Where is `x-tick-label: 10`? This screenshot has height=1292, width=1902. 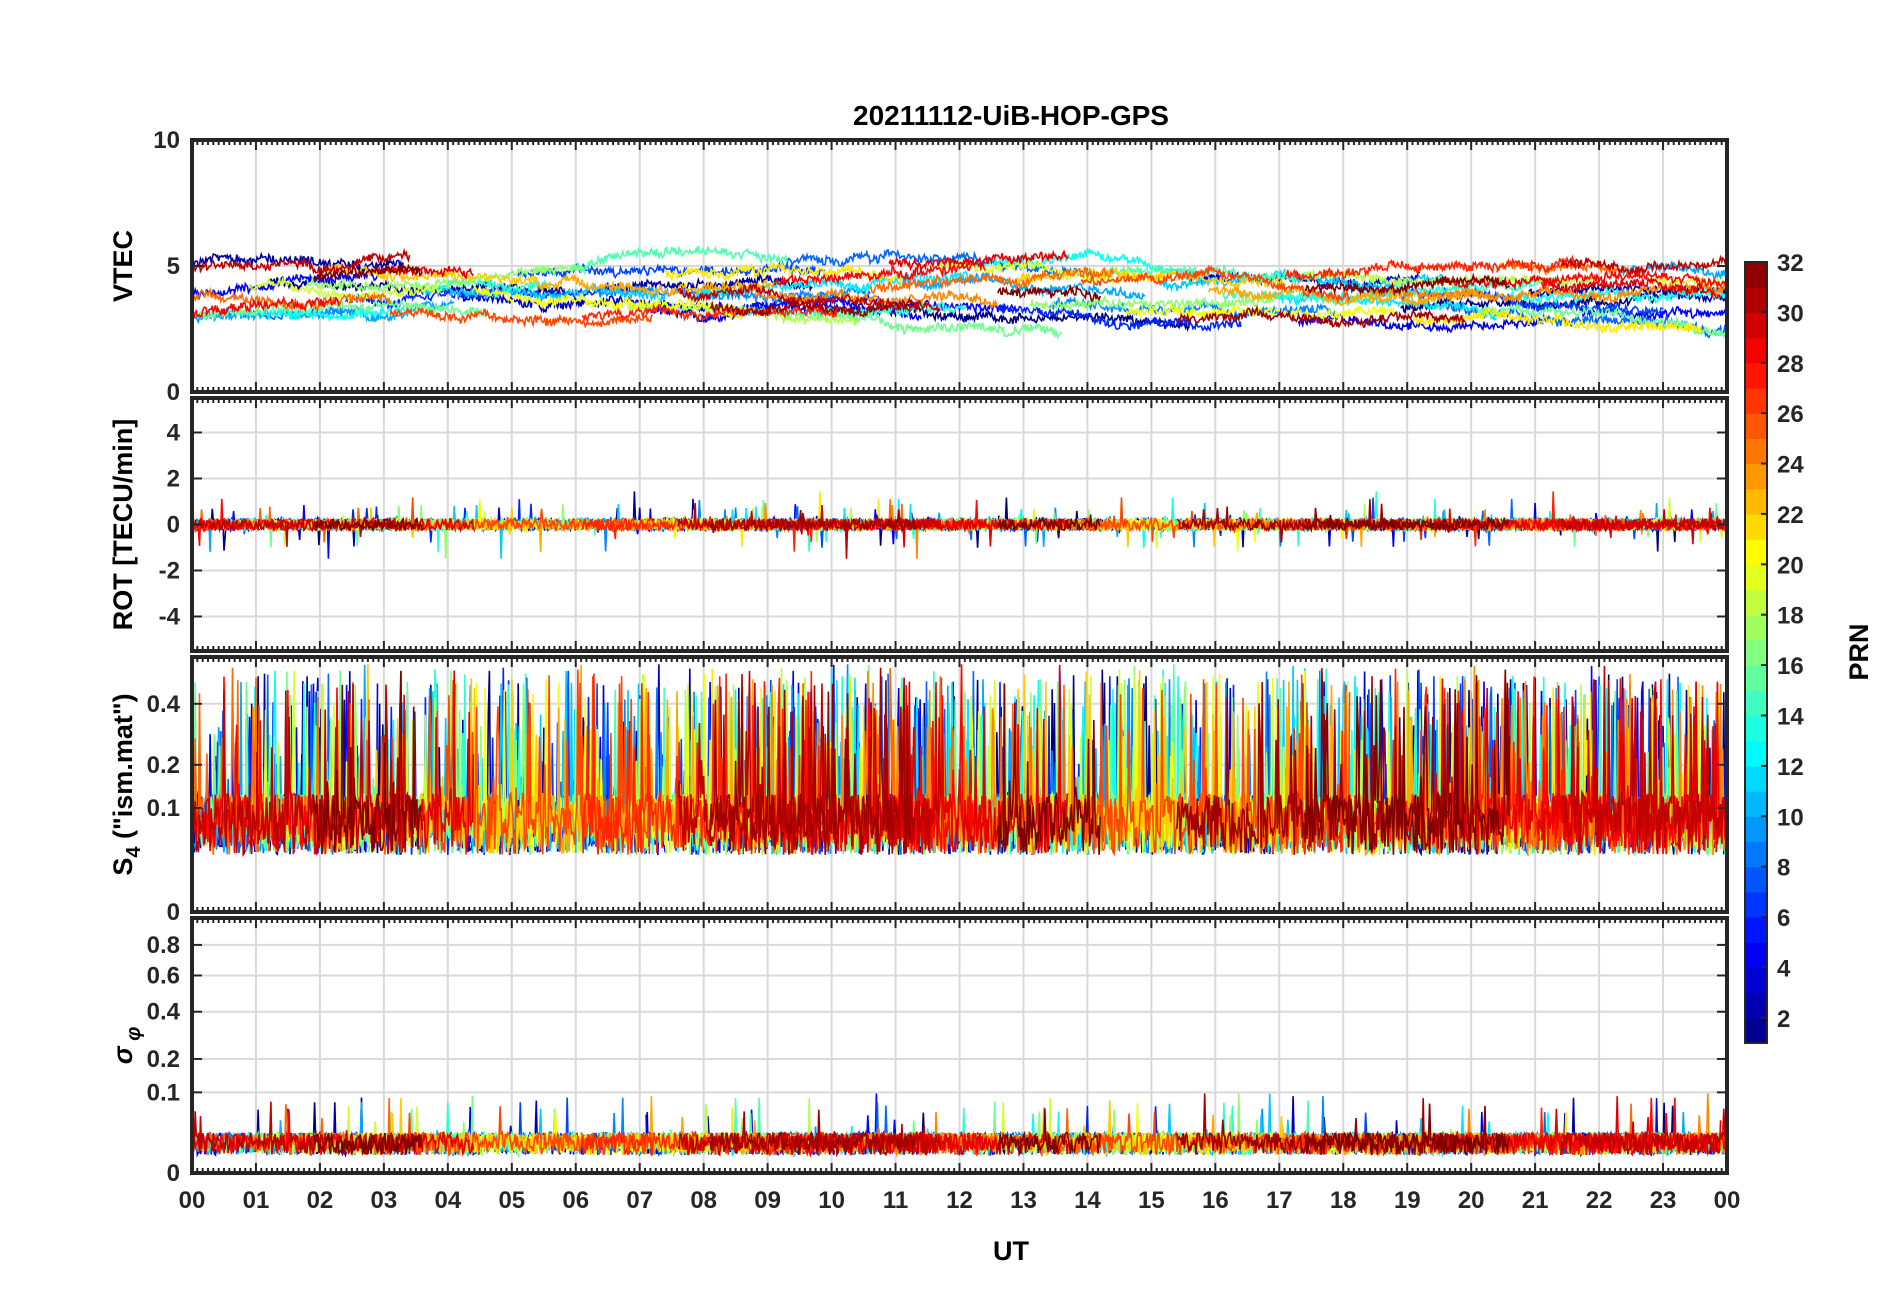
x-tick-label: 10 is located at coordinates (831, 1200).